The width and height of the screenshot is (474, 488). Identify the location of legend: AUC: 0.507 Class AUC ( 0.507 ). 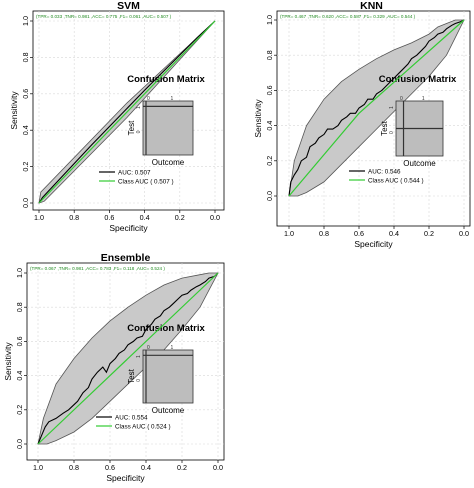
(136, 178).